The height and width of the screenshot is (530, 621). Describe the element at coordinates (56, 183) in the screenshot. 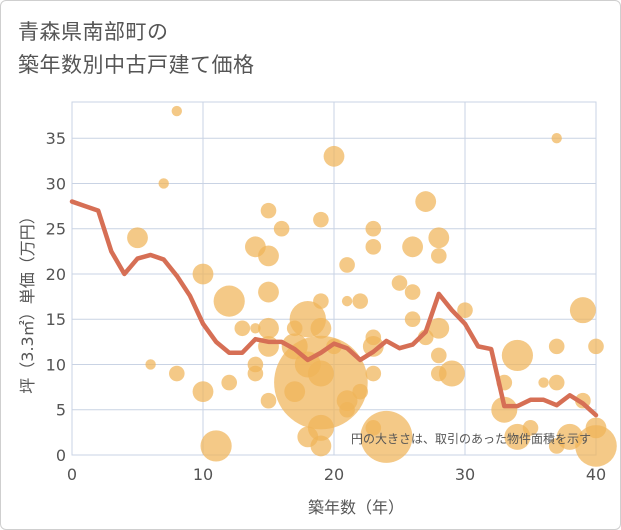

I see `y-tick-label: 30` at that location.